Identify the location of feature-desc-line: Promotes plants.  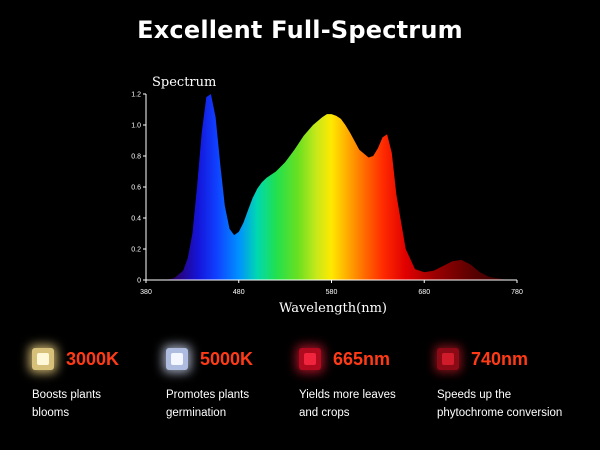
(208, 395).